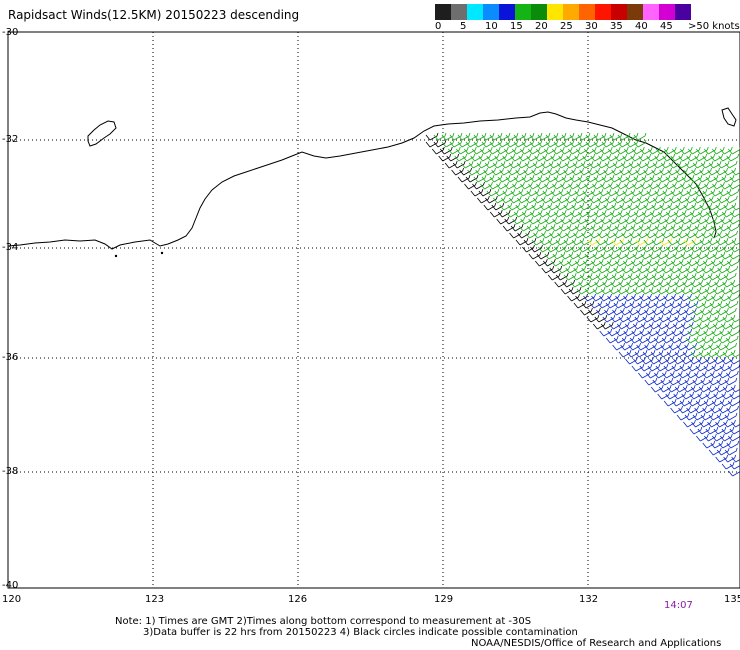  What do you see at coordinates (563, 12) in the screenshot?
I see `wind-speed-colorbar` at bounding box center [563, 12].